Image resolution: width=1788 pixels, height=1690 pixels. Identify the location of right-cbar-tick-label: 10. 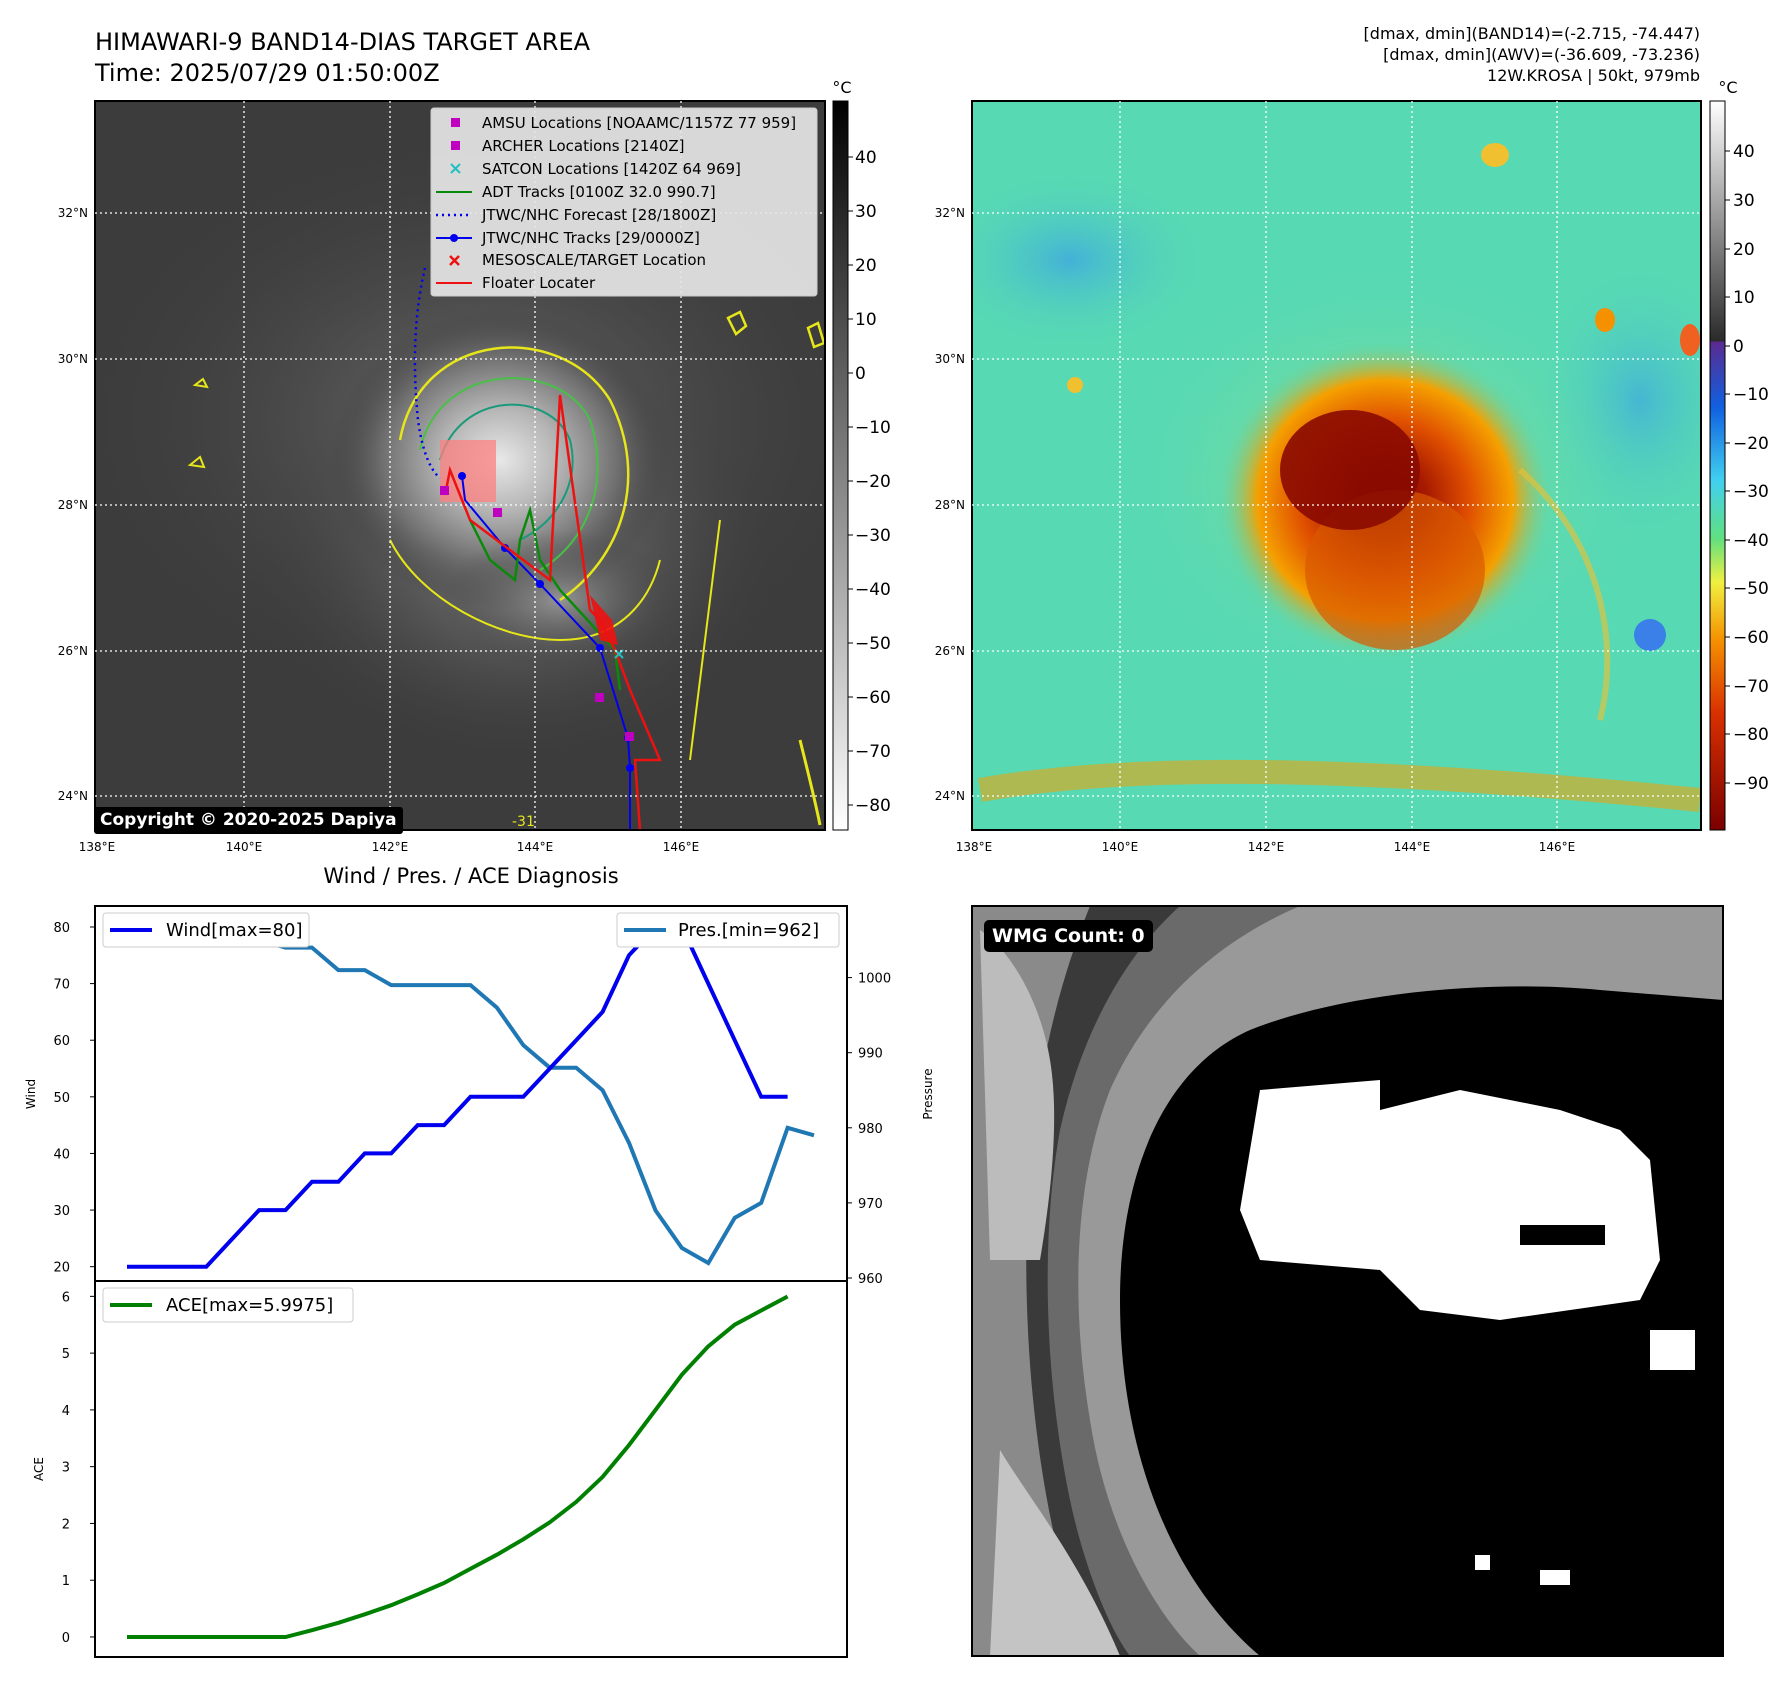
(1744, 298).